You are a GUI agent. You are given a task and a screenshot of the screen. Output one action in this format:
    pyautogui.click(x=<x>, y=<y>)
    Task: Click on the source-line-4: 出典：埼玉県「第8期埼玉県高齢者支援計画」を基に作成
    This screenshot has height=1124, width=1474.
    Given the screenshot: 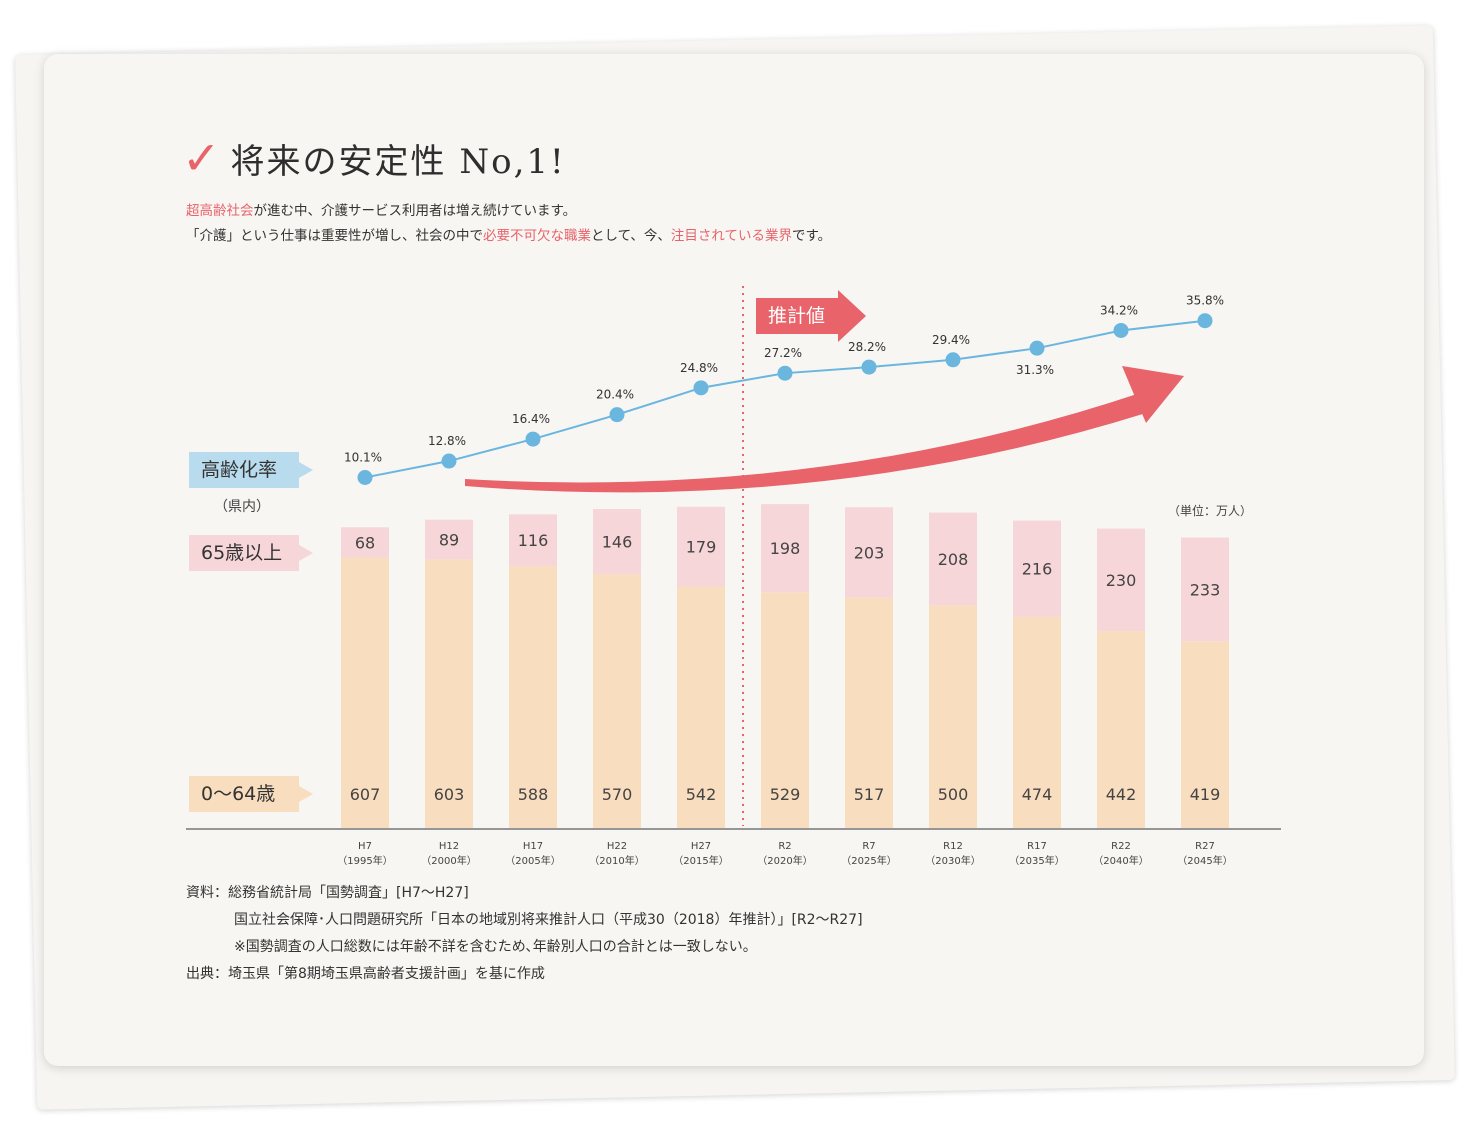 What is the action you would take?
    pyautogui.click(x=365, y=974)
    